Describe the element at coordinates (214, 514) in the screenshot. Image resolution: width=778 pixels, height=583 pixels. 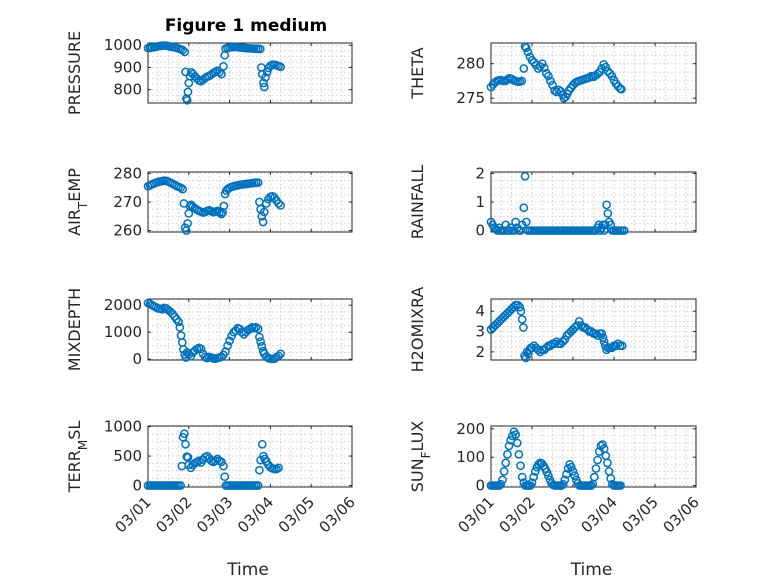
I see `xtick-label-6-2: 03/03` at that location.